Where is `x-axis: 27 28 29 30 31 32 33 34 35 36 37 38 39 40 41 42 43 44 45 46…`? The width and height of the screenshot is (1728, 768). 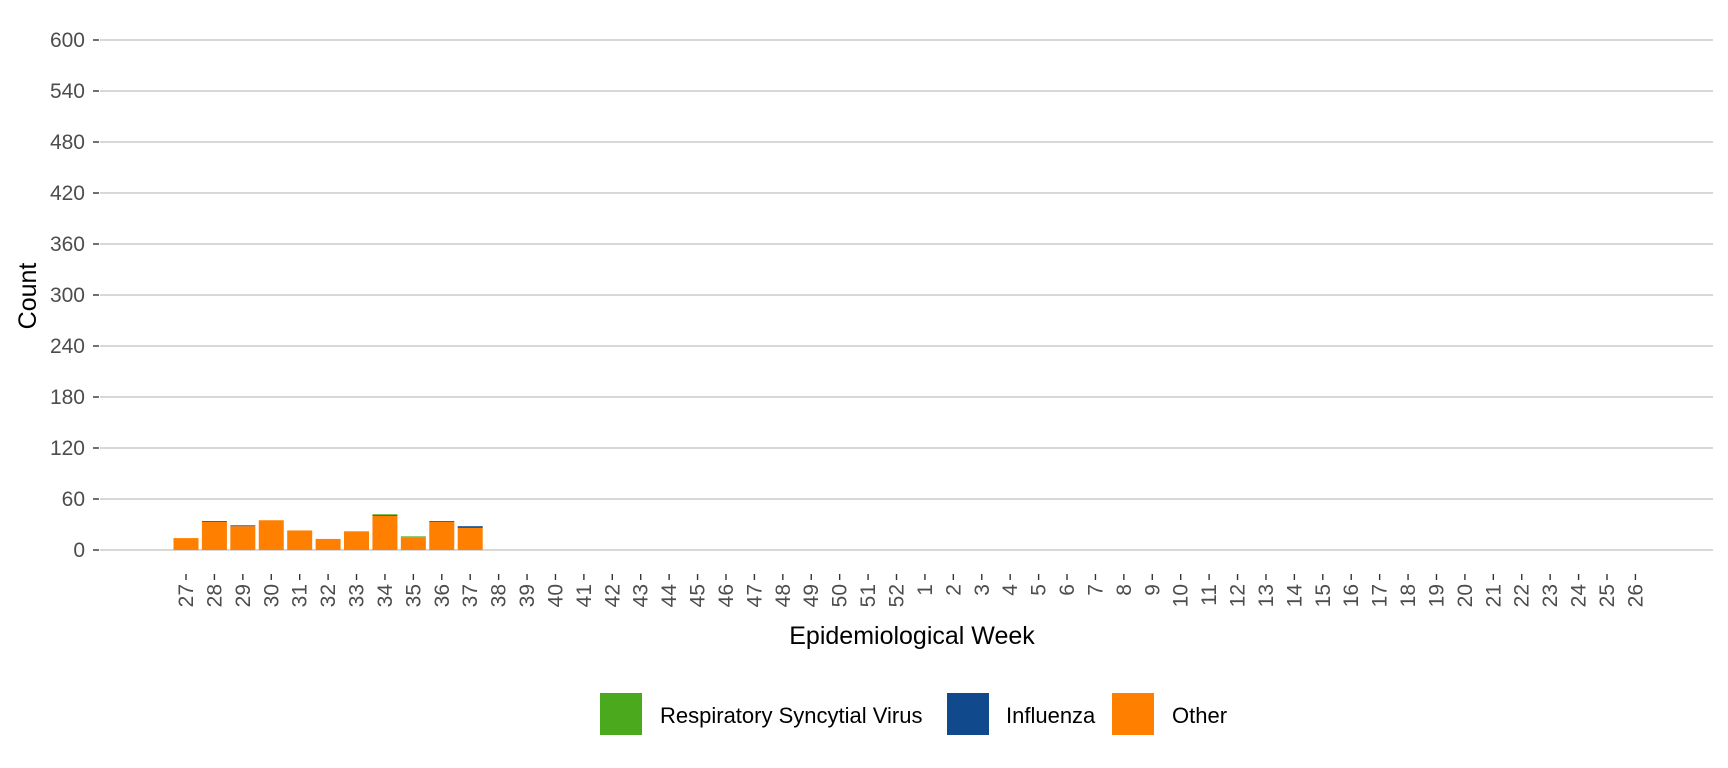 x-axis: 27 28 29 30 31 32 33 34 35 36 37 38 39 40 41 42 43 44 45 46… is located at coordinates (911, 590).